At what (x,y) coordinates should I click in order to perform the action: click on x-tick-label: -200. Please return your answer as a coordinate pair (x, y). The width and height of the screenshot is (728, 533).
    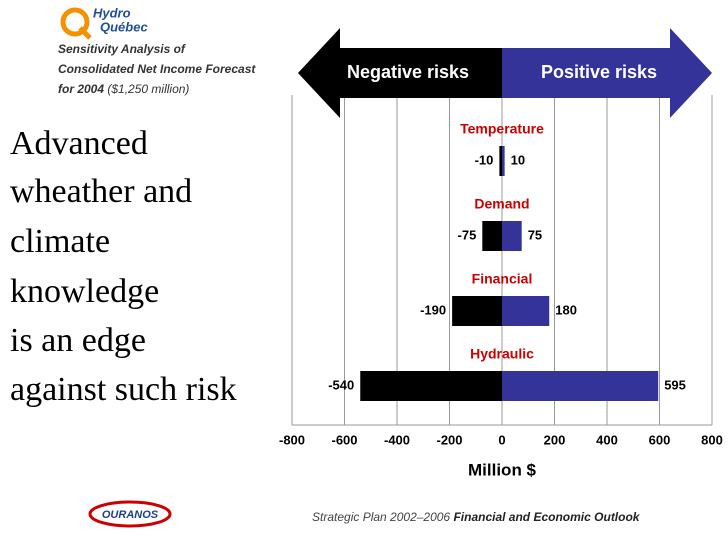
    Looking at the image, I should click on (449, 439).